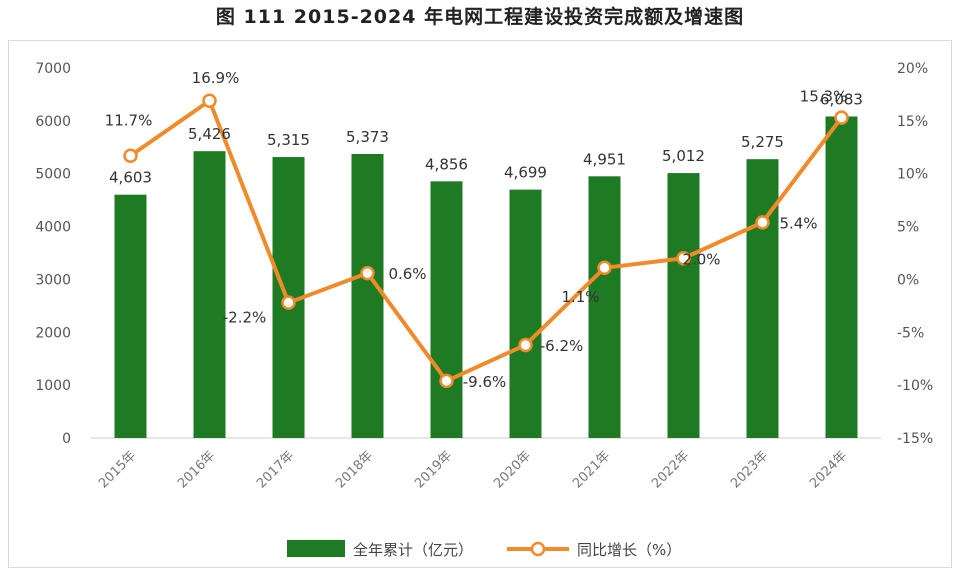 The image size is (960, 572). What do you see at coordinates (53, 386) in the screenshot?
I see `y-tick-left: 1000` at bounding box center [53, 386].